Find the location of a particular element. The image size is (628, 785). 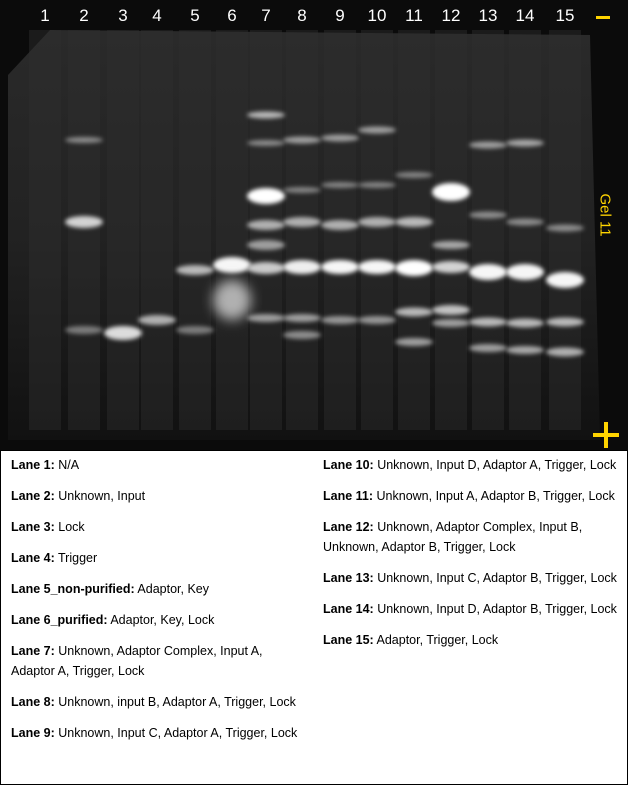

lane-number-9: 9 is located at coordinates (340, 15).